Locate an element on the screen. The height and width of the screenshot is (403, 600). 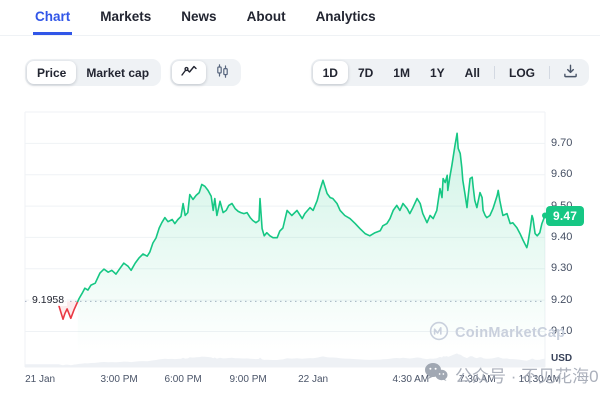
wechat-watermark: 公众号 · 不见花海0 is located at coordinates (511, 374).